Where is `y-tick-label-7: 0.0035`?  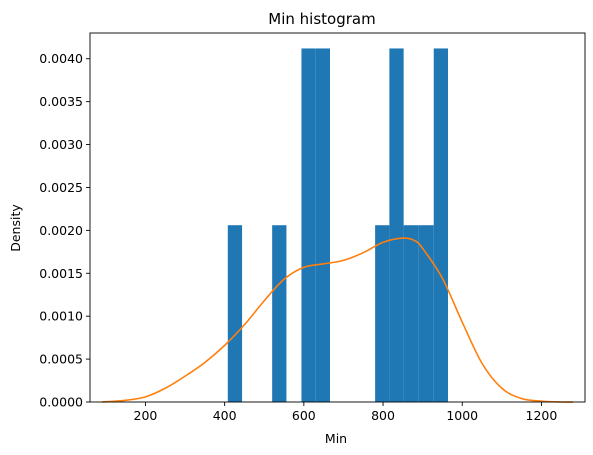 y-tick-label-7: 0.0035 is located at coordinates (61, 101).